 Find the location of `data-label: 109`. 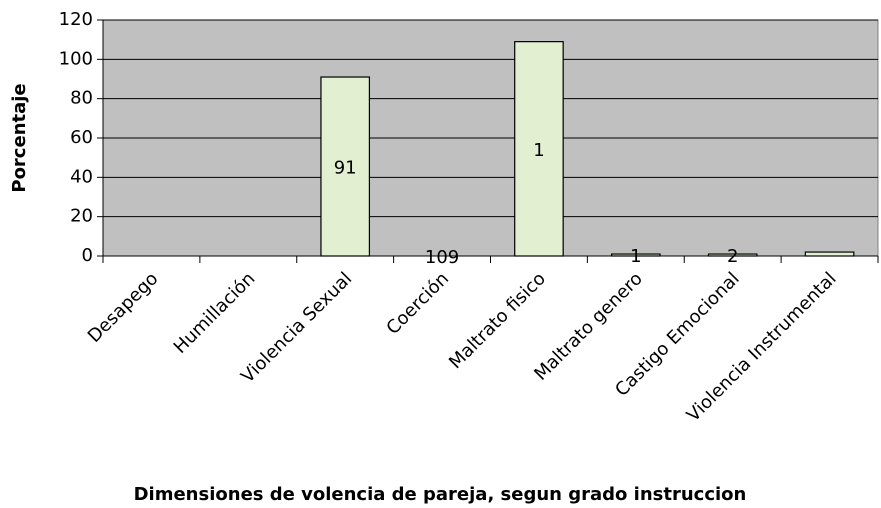

data-label: 109 is located at coordinates (442, 257).